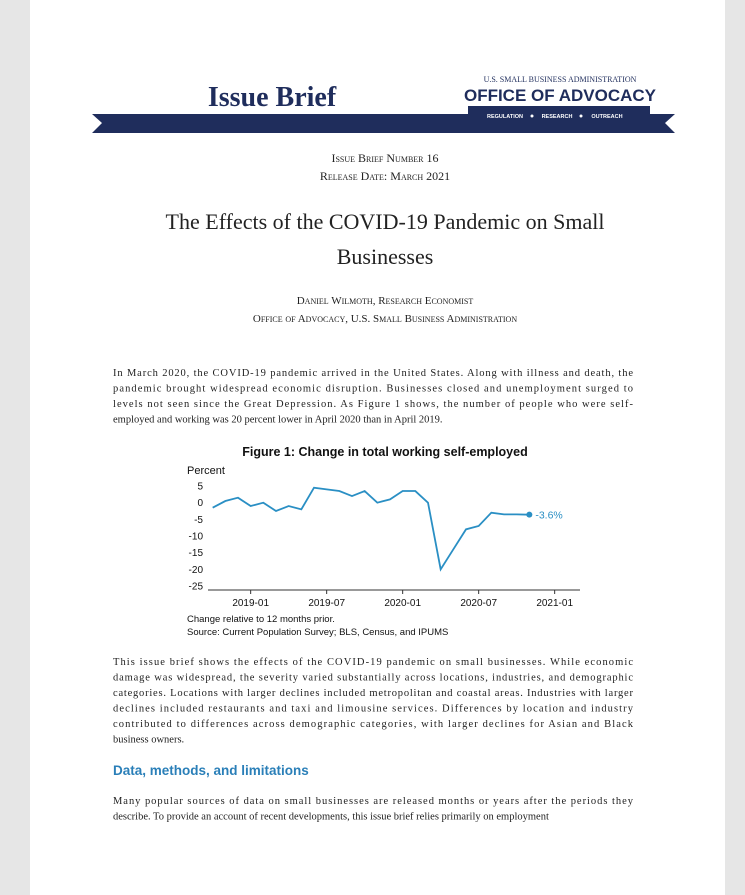 Image resolution: width=745 pixels, height=895 pixels. What do you see at coordinates (200, 487) in the screenshot?
I see `y-tick-label: 5` at bounding box center [200, 487].